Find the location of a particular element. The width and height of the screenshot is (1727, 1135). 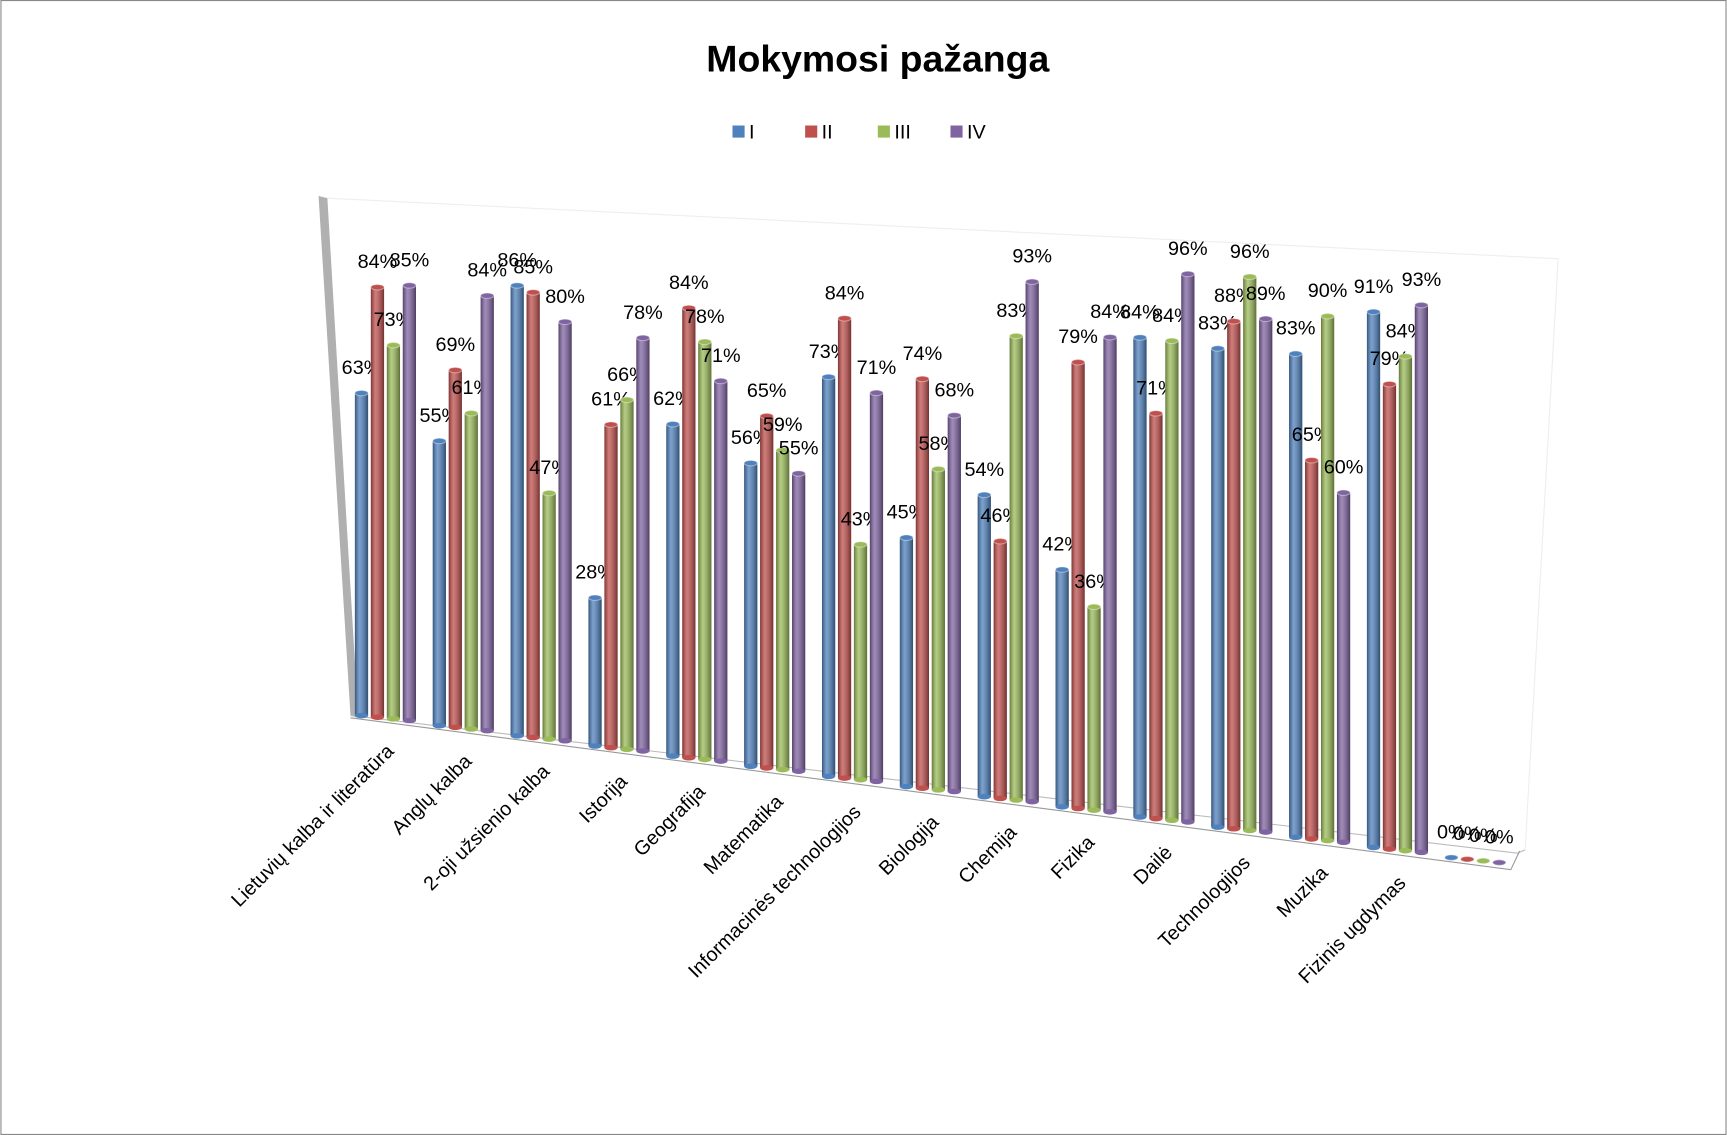

back-wall-top is located at coordinates (943, 228).